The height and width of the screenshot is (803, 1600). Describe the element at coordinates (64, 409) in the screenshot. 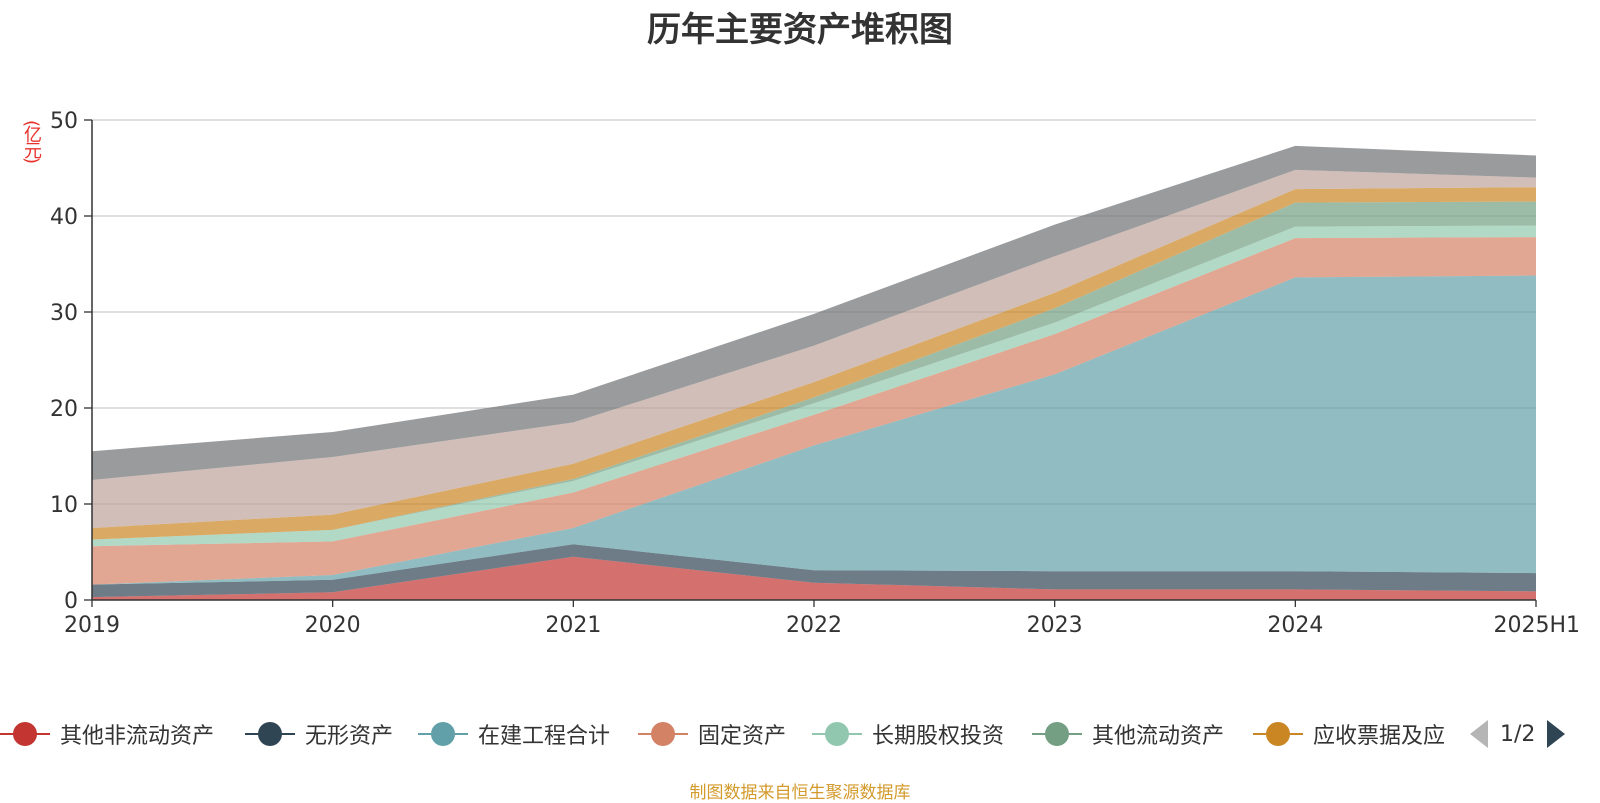

I see `y-tick-label: 20` at that location.